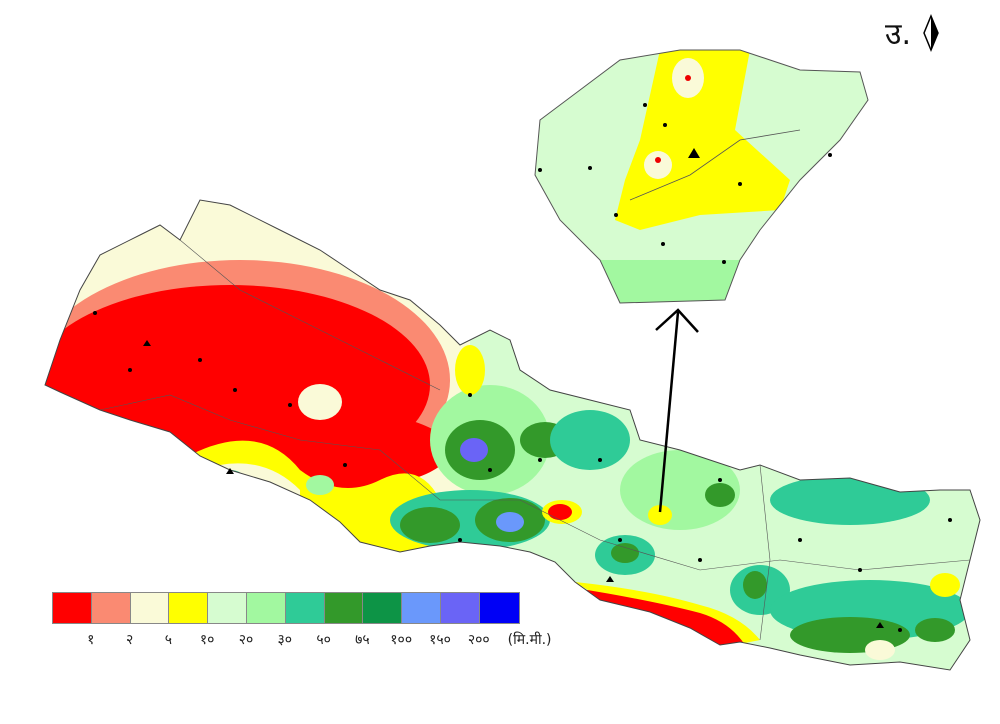 The image size is (1000, 724). What do you see at coordinates (285, 640) in the screenshot?
I see `legend-label: ३०` at bounding box center [285, 640].